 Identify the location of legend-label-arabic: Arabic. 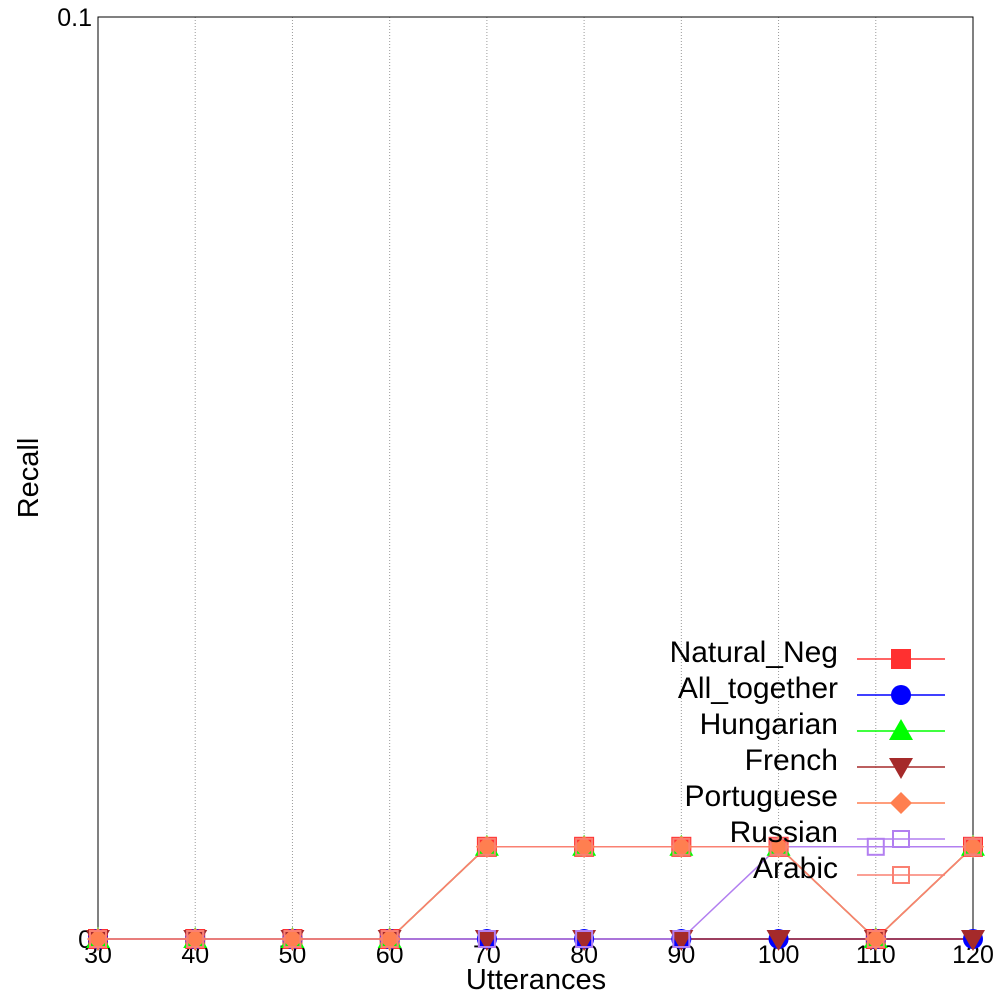
(795, 868).